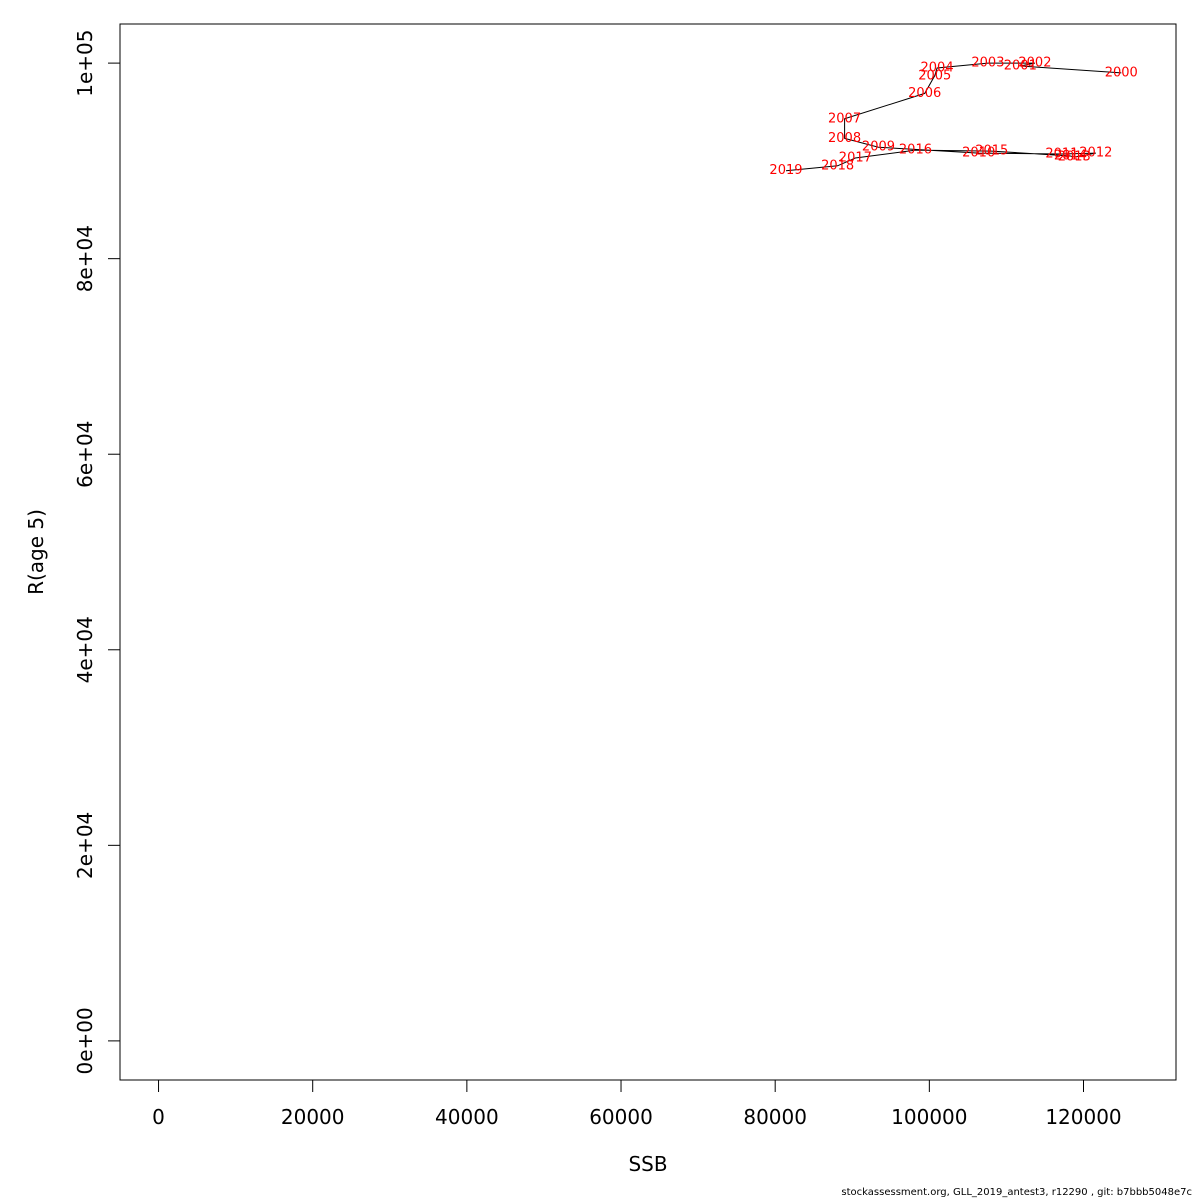 The height and width of the screenshot is (1200, 1200). I want to click on y-tick-label: 4e+04, so click(85, 649).